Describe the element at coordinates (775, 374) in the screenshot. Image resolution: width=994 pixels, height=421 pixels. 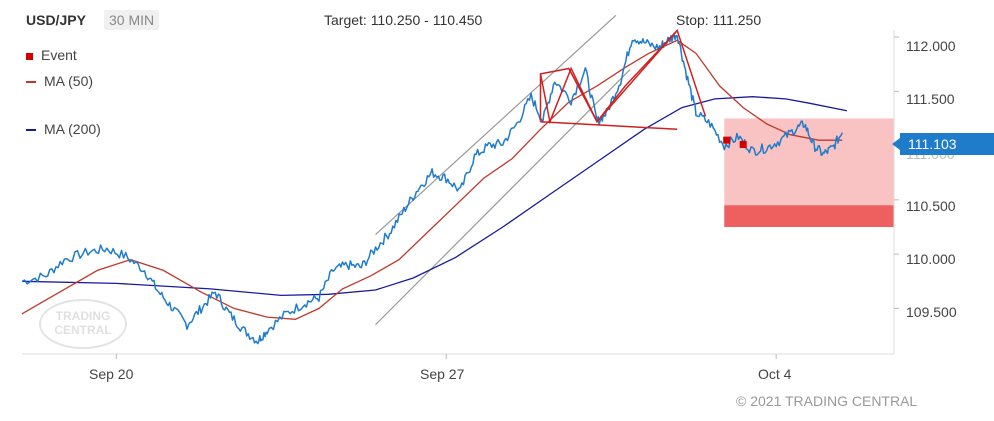
I see `x-tick-label: Oct 4` at that location.